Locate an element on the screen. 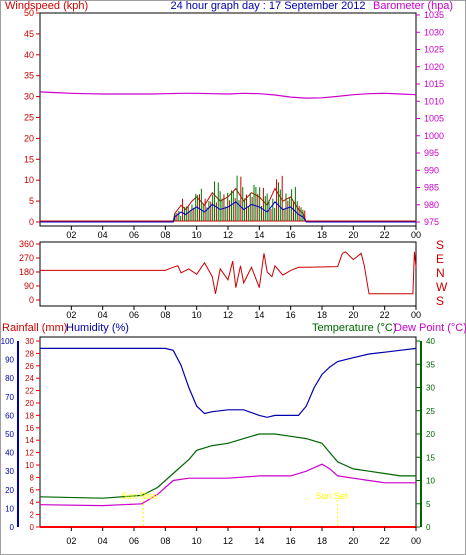  rainfall-axis-title: Rainfall (mm) is located at coordinates (34, 328).